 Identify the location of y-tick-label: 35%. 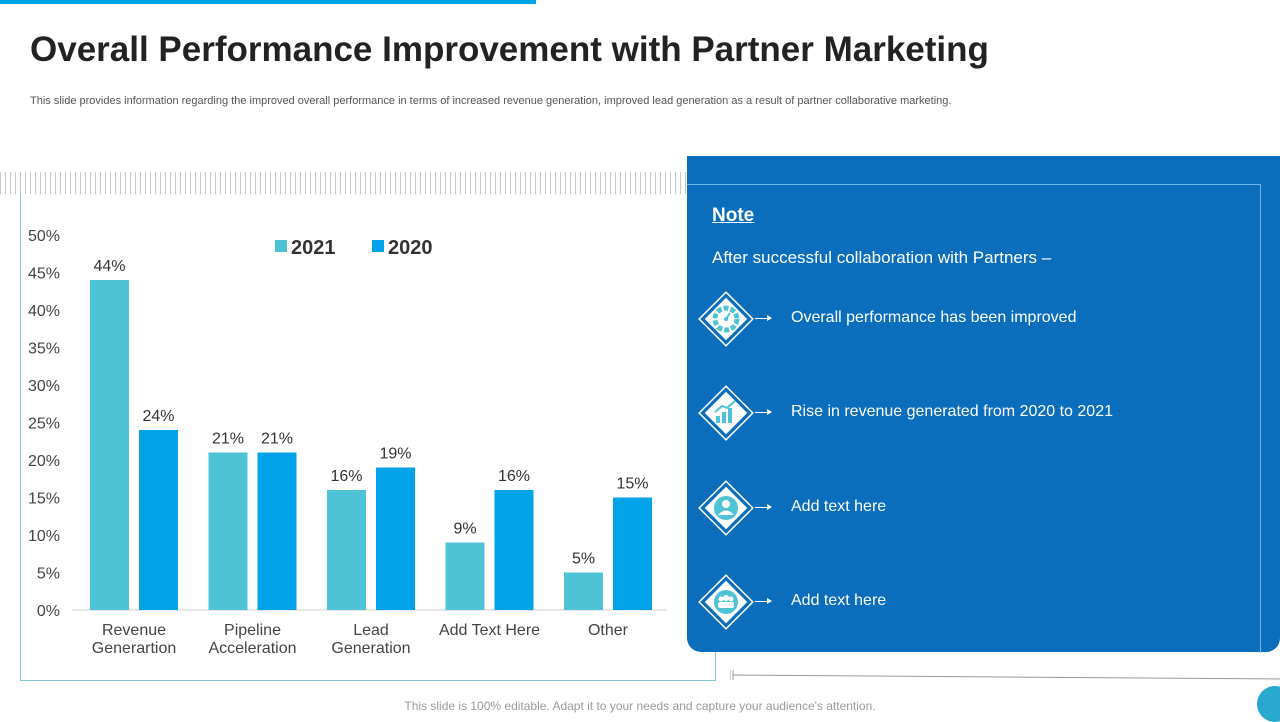
(44, 349).